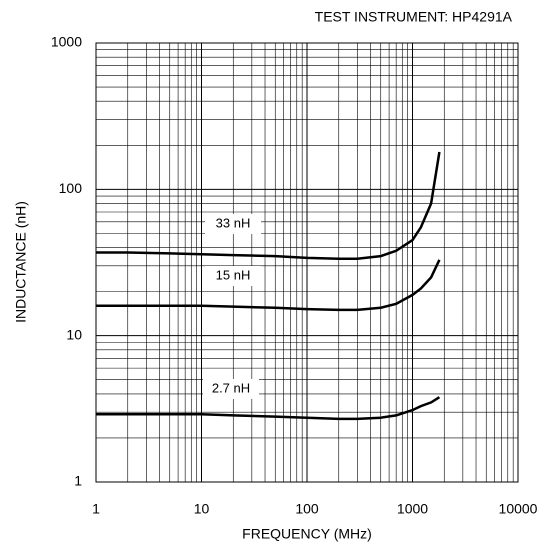  What do you see at coordinates (71, 188) in the screenshot?
I see `y-tick-label: 100` at bounding box center [71, 188].